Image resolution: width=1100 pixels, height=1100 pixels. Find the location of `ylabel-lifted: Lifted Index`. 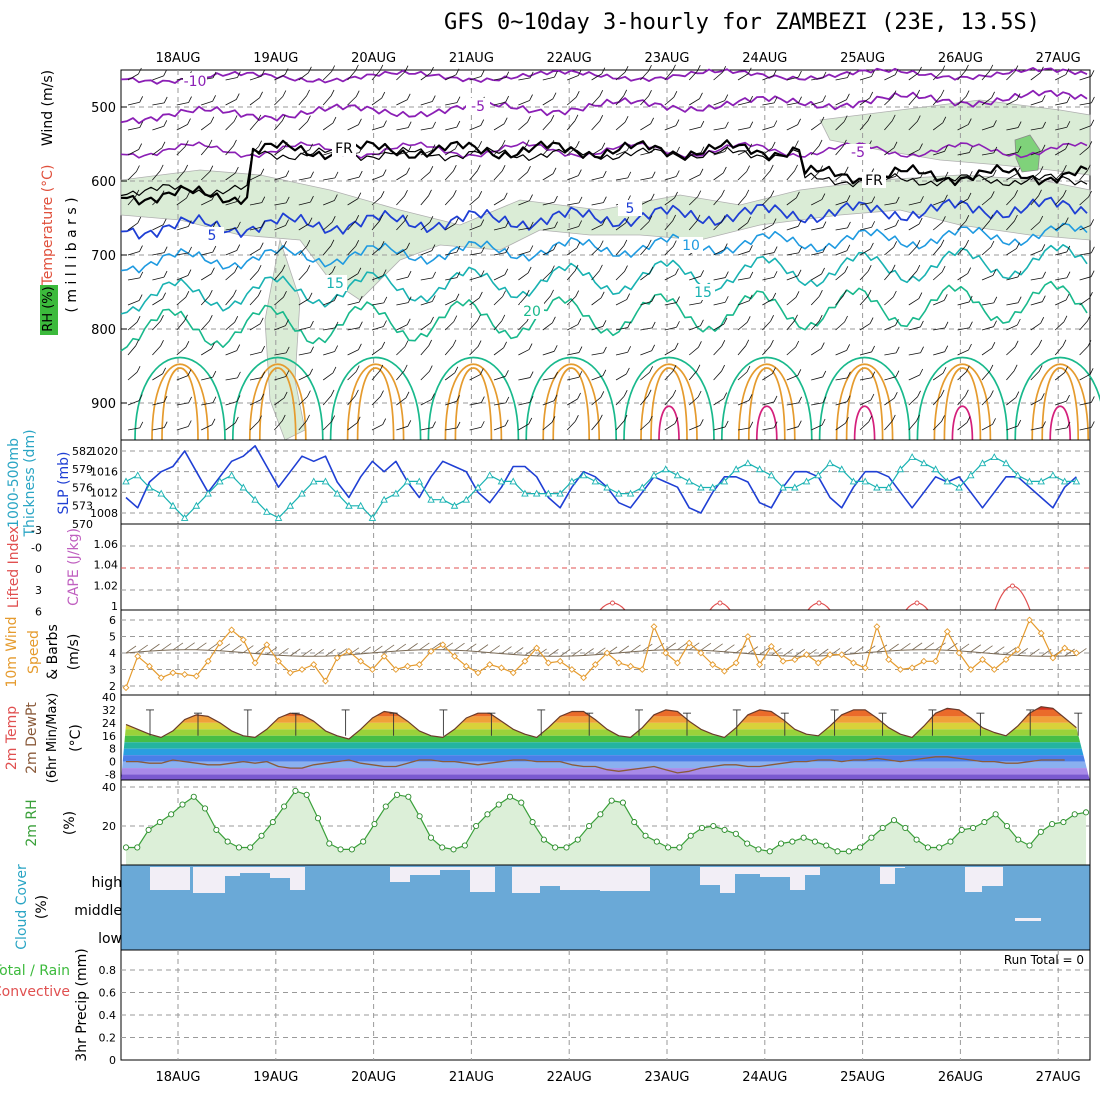

ylabel-lifted: Lifted Index is located at coordinates (14, 567).